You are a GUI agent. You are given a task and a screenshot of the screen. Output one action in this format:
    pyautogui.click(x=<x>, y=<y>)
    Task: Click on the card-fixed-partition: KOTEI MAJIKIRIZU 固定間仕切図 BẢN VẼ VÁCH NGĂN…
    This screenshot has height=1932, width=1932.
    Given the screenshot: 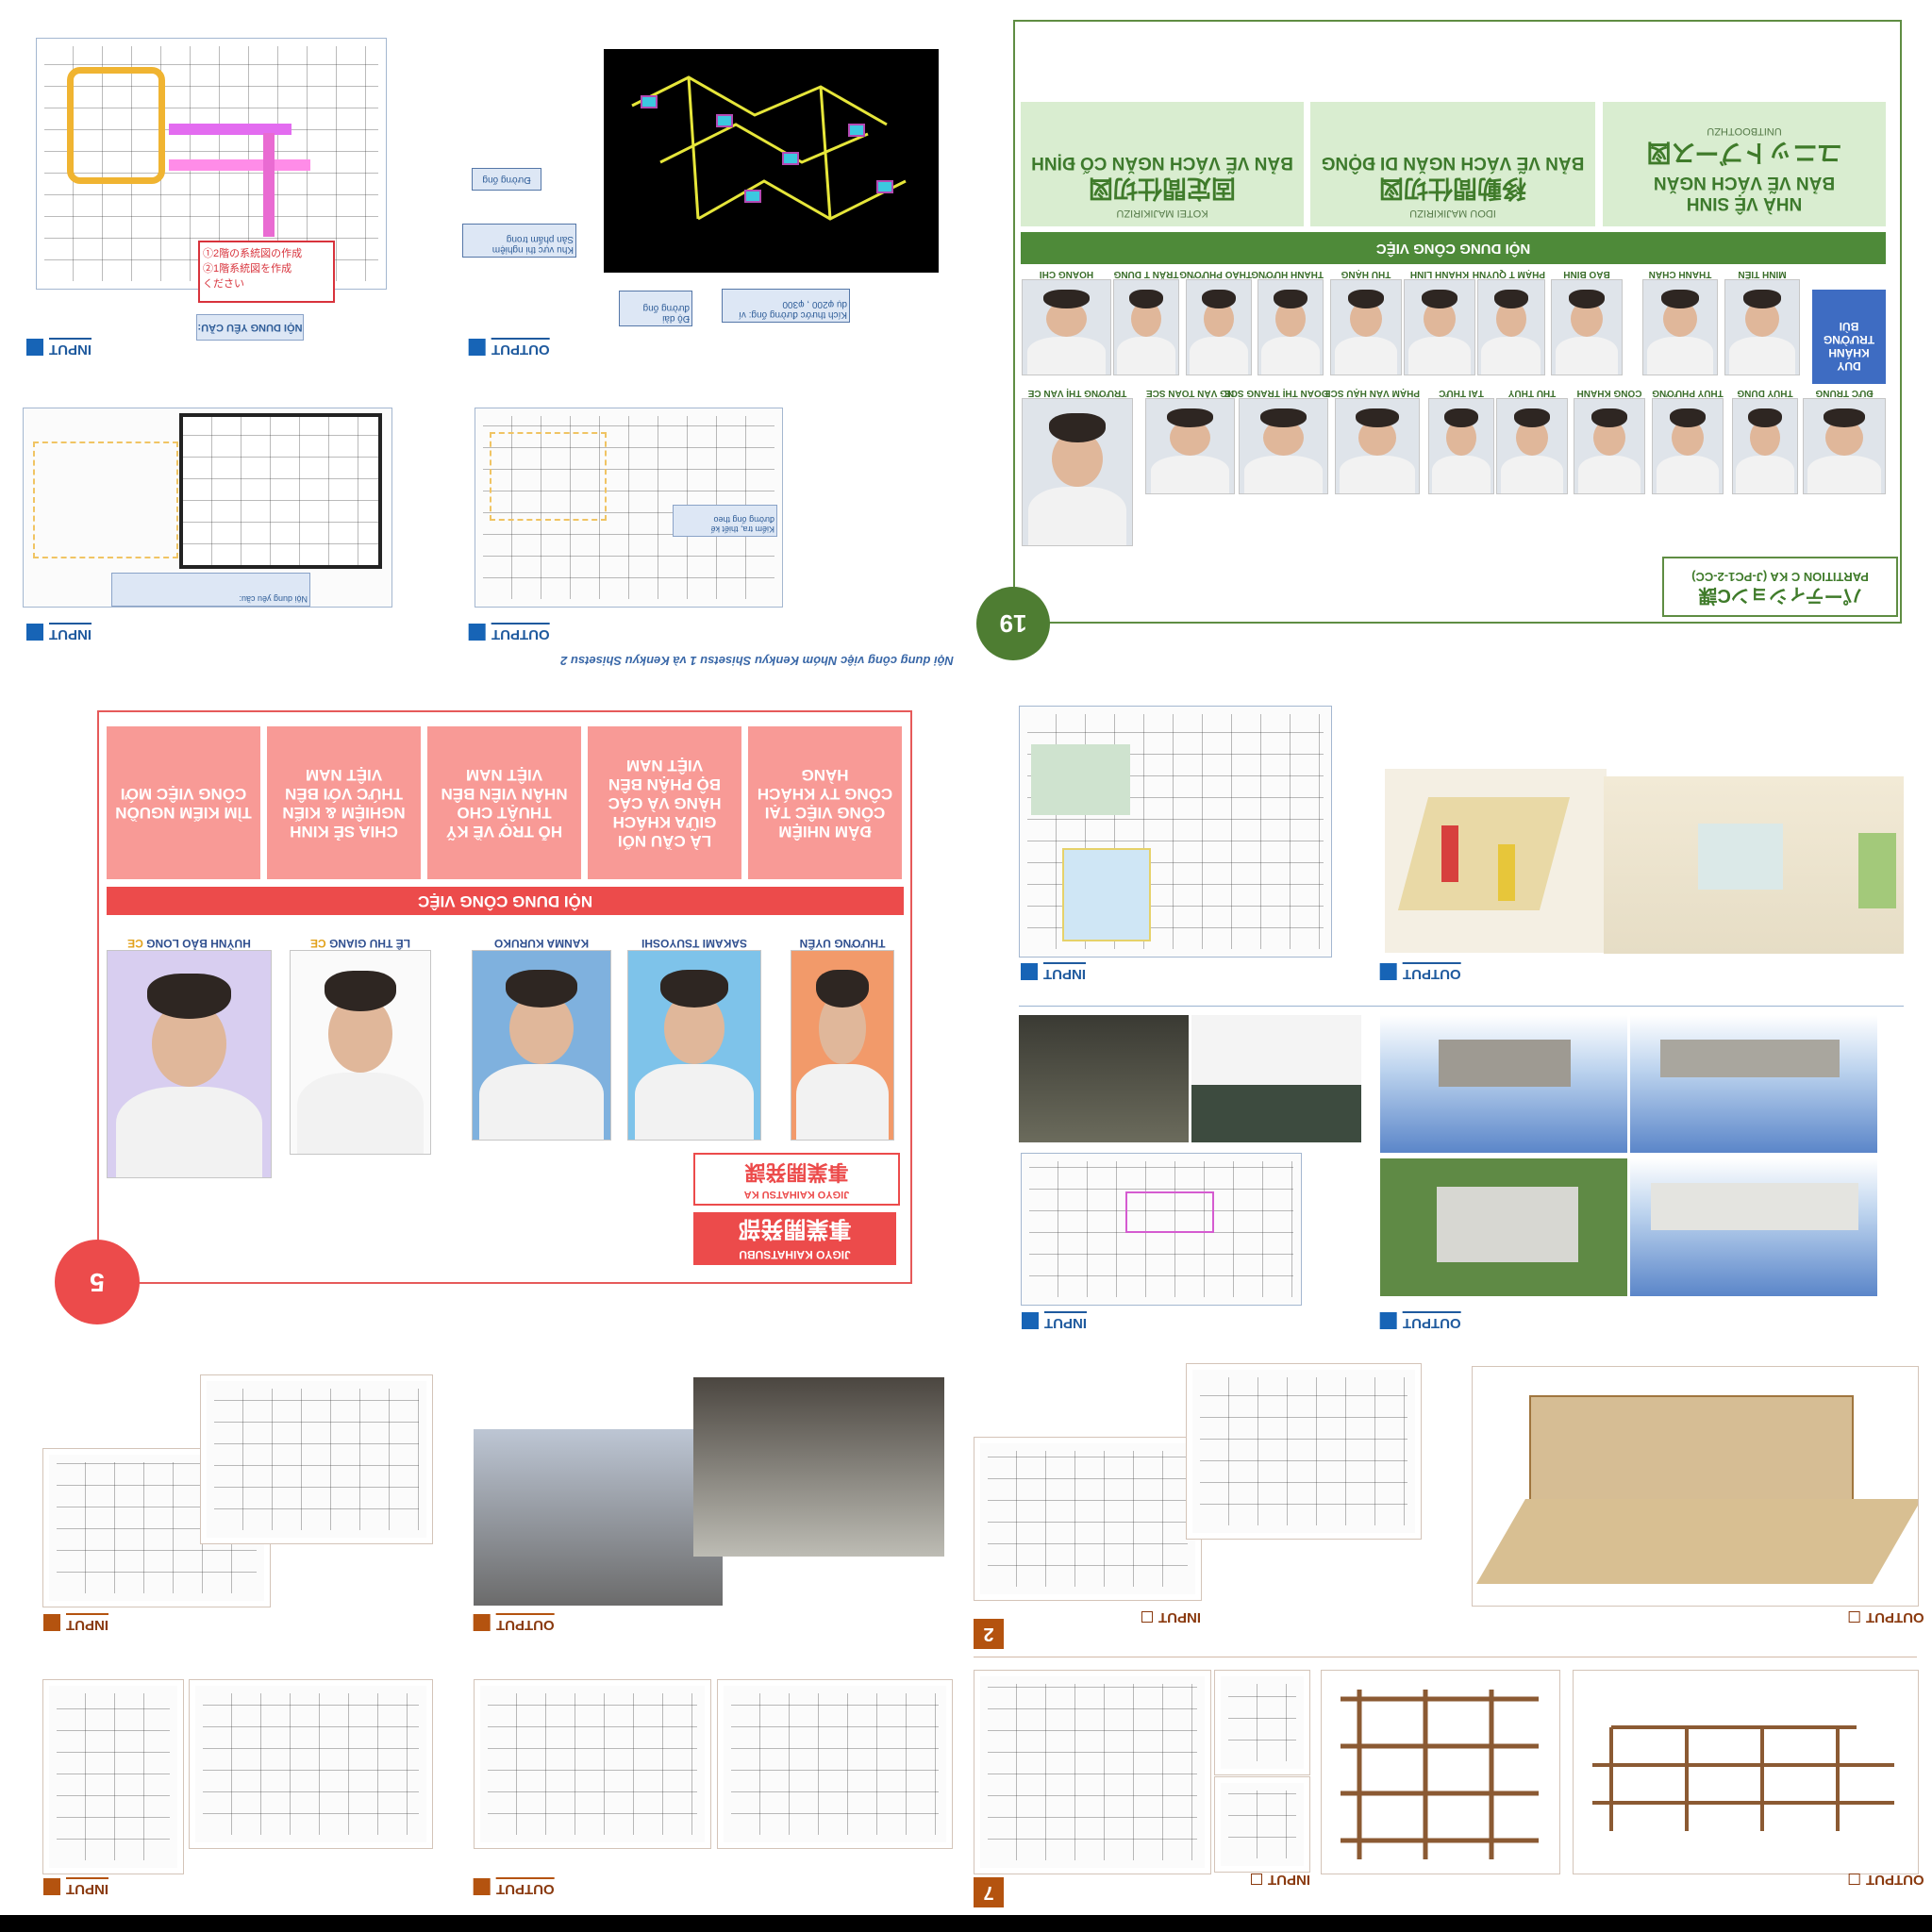 What is the action you would take?
    pyautogui.click(x=1162, y=164)
    